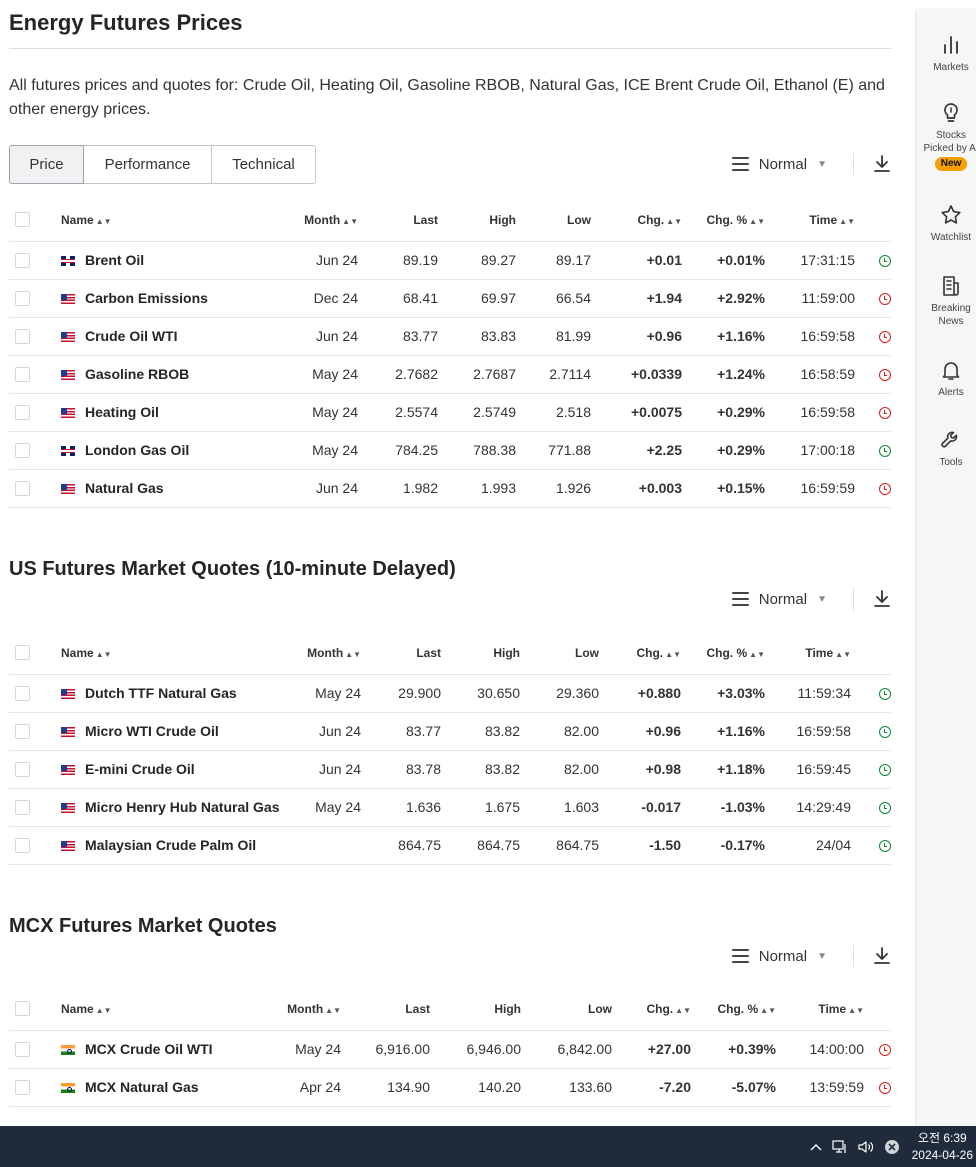  I want to click on instrument-link: E-mini Crude Oil, so click(140, 769).